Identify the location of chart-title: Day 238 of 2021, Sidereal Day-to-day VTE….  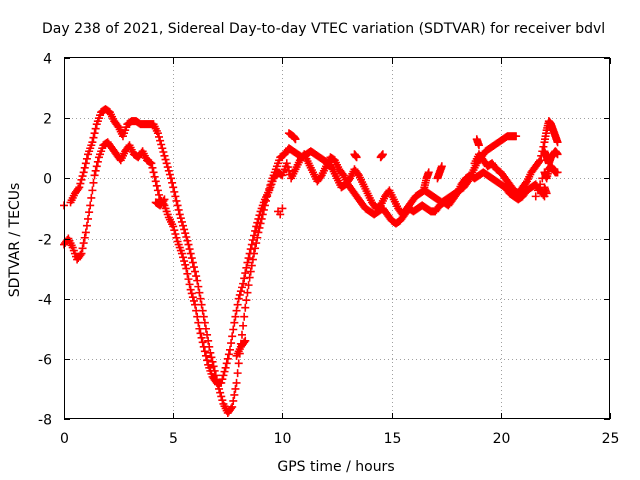
(323, 29).